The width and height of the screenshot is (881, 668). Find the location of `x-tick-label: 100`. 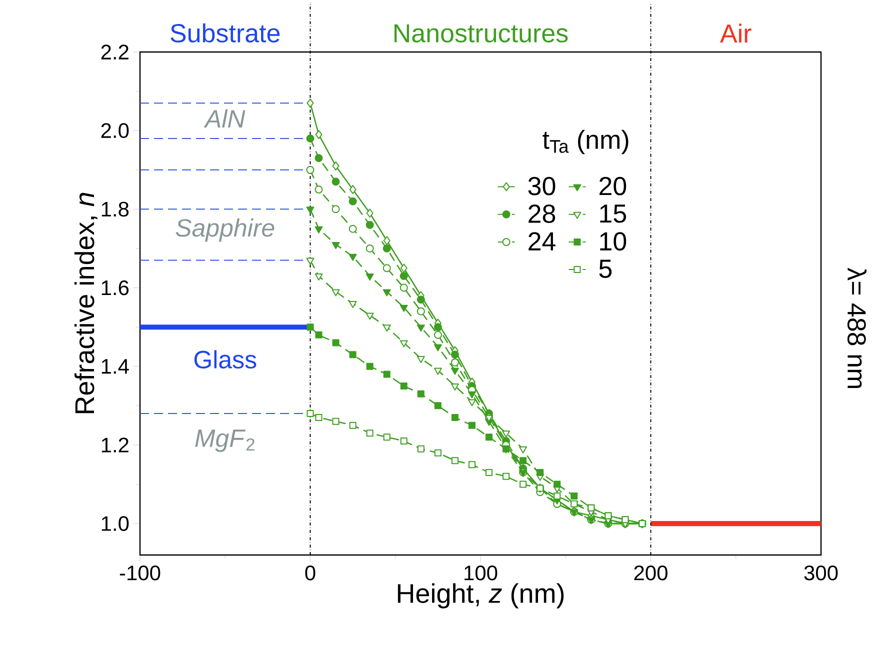

x-tick-label: 100 is located at coordinates (481, 573).